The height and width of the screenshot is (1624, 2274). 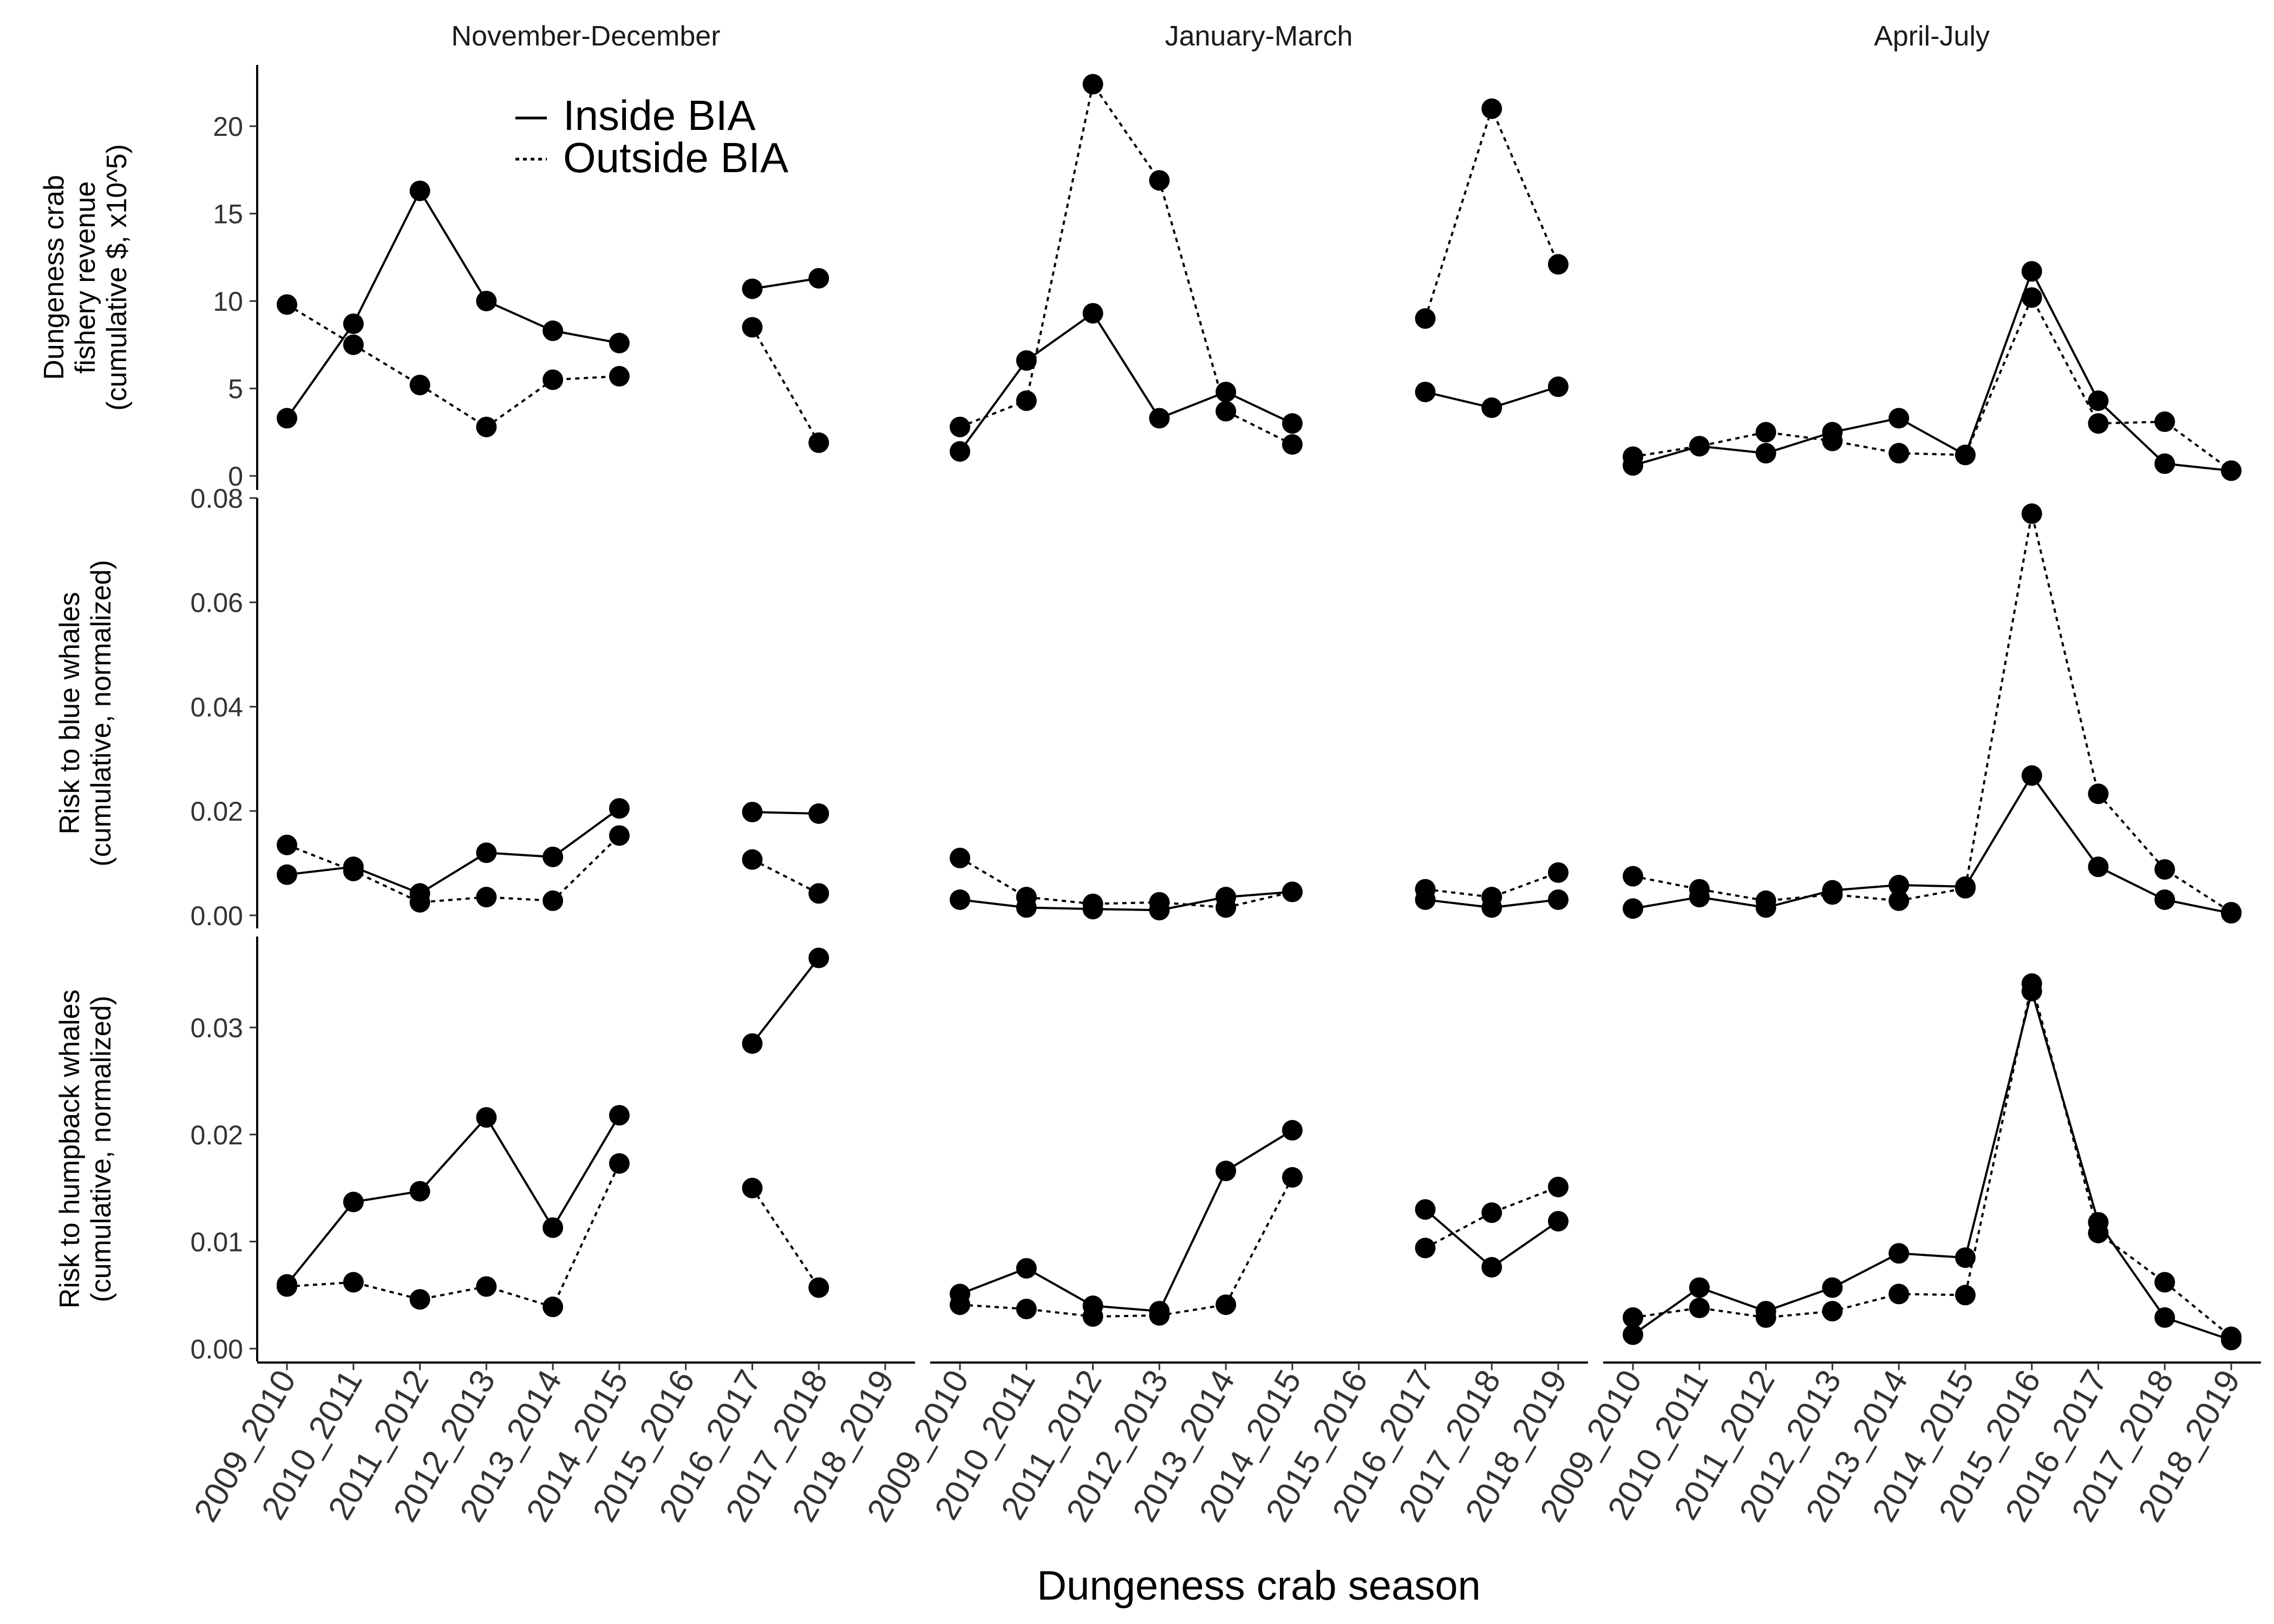 I want to click on y-axis-title-line: Risk to humpback whales, so click(x=70, y=1149).